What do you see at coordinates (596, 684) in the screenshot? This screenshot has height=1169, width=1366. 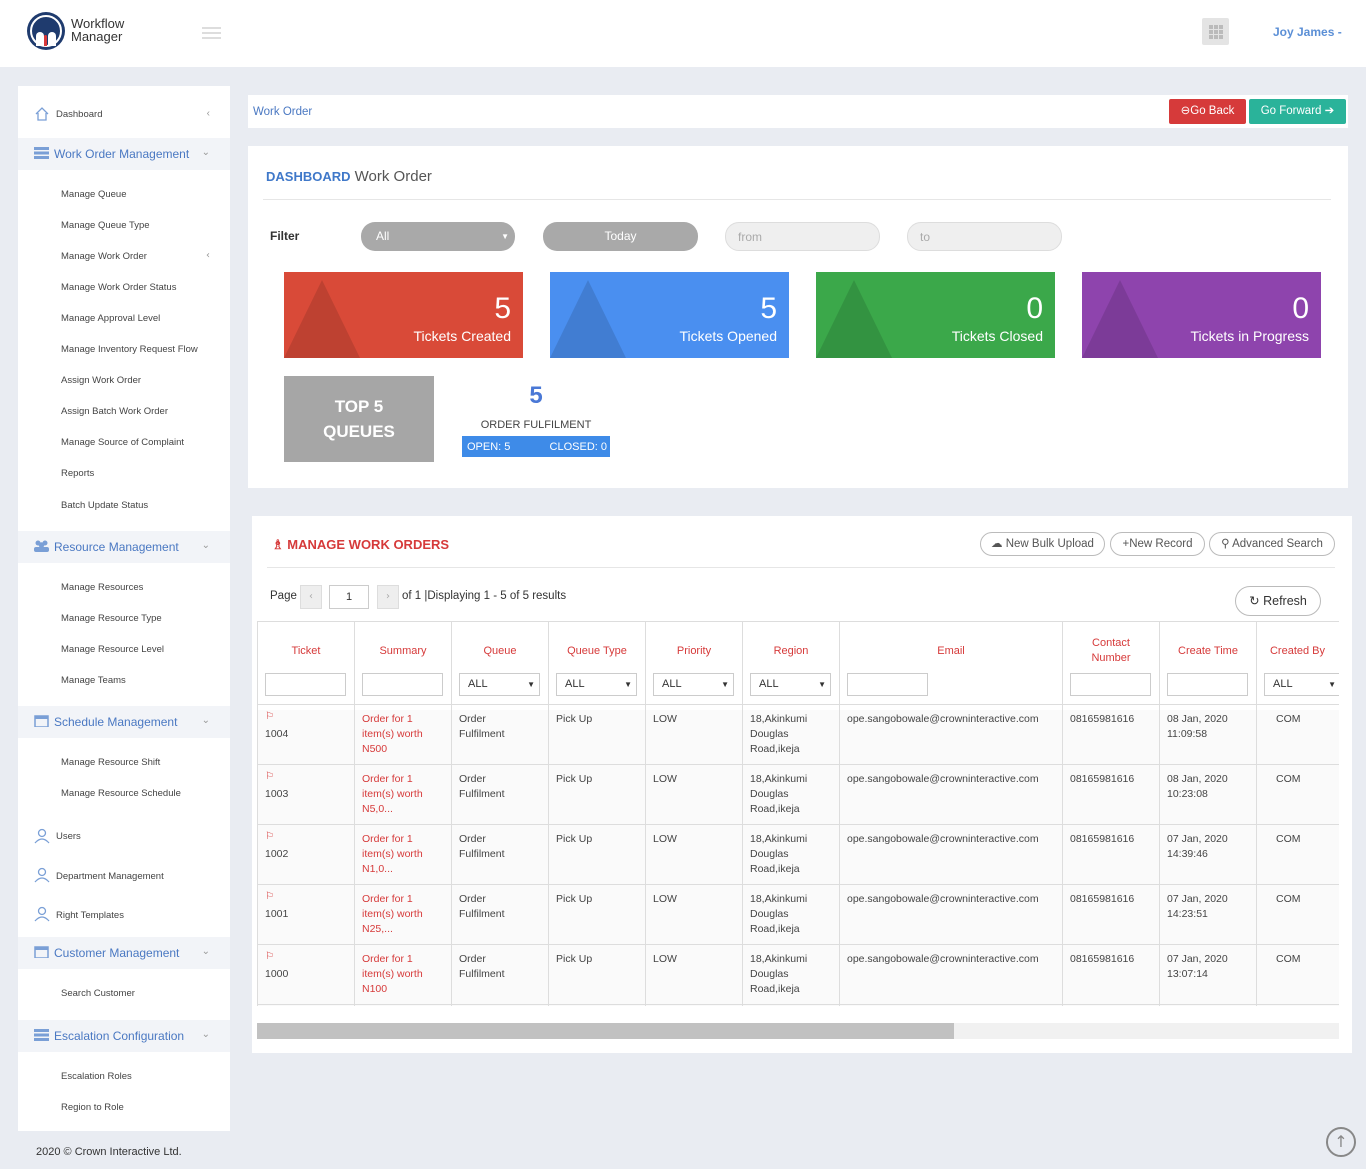 I see `queue-type-filter-select: ALL ▼` at bounding box center [596, 684].